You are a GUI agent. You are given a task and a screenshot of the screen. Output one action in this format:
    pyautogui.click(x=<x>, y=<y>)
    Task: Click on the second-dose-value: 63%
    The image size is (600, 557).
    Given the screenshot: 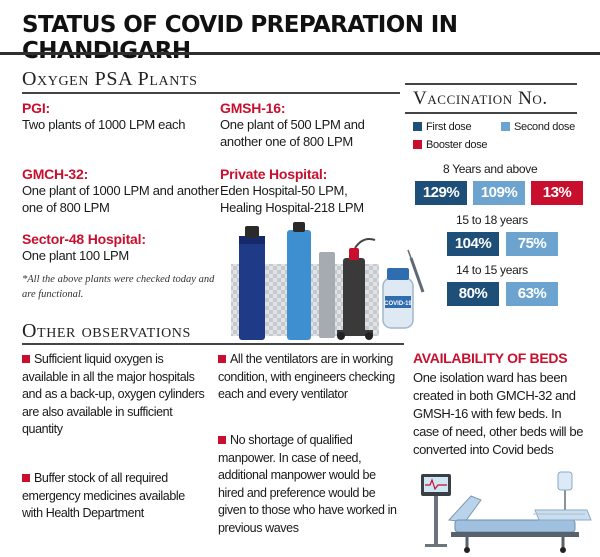 What is the action you would take?
    pyautogui.click(x=532, y=294)
    